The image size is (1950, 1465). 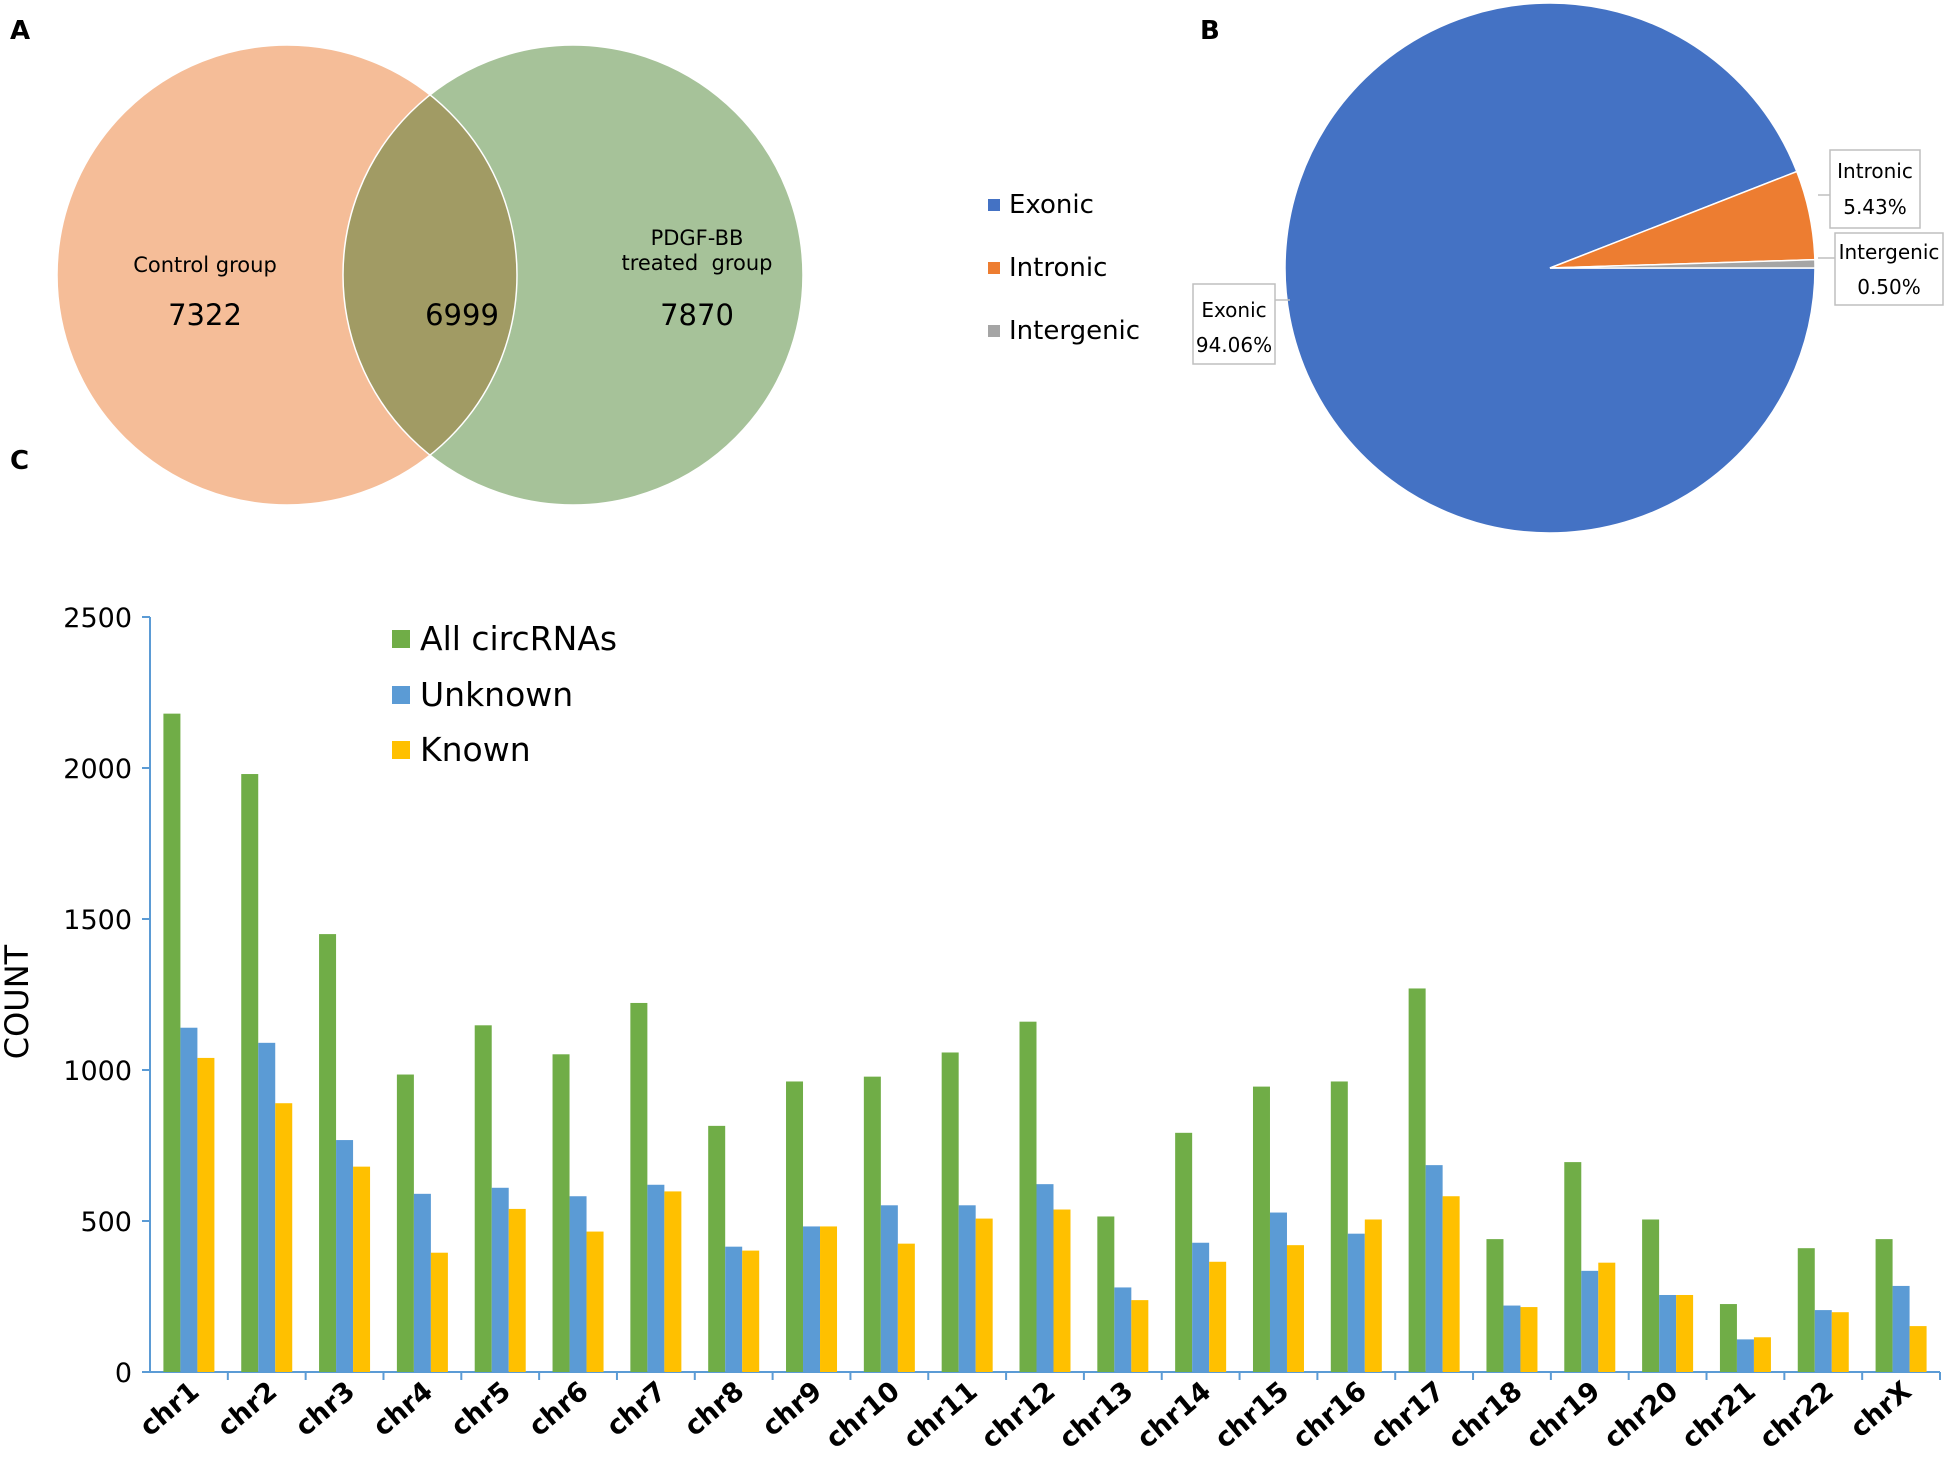 I want to click on bar-all-circrnas-chr11, so click(x=950, y=1212).